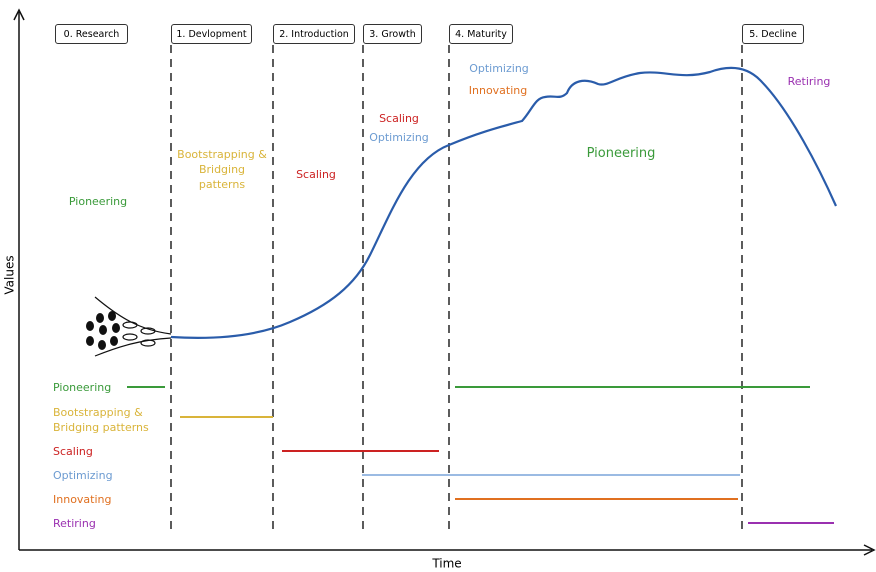  Describe the element at coordinates (773, 34) in the screenshot. I see `phase-label: 5. Decline` at that location.